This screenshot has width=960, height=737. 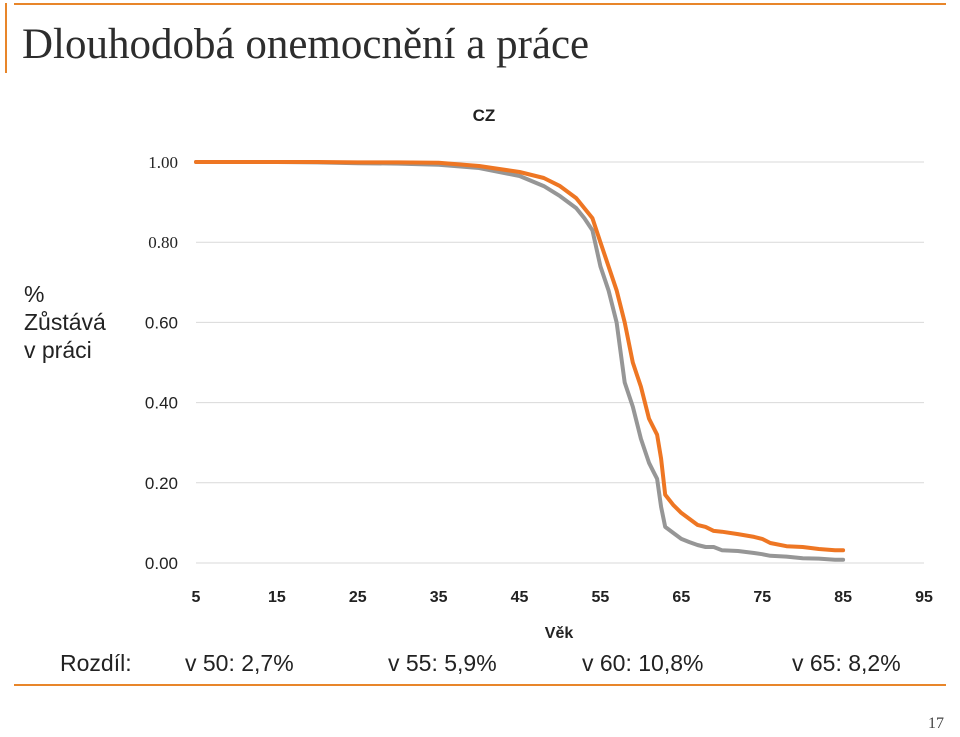 What do you see at coordinates (480, 685) in the screenshot?
I see `bottom-accent-rule` at bounding box center [480, 685].